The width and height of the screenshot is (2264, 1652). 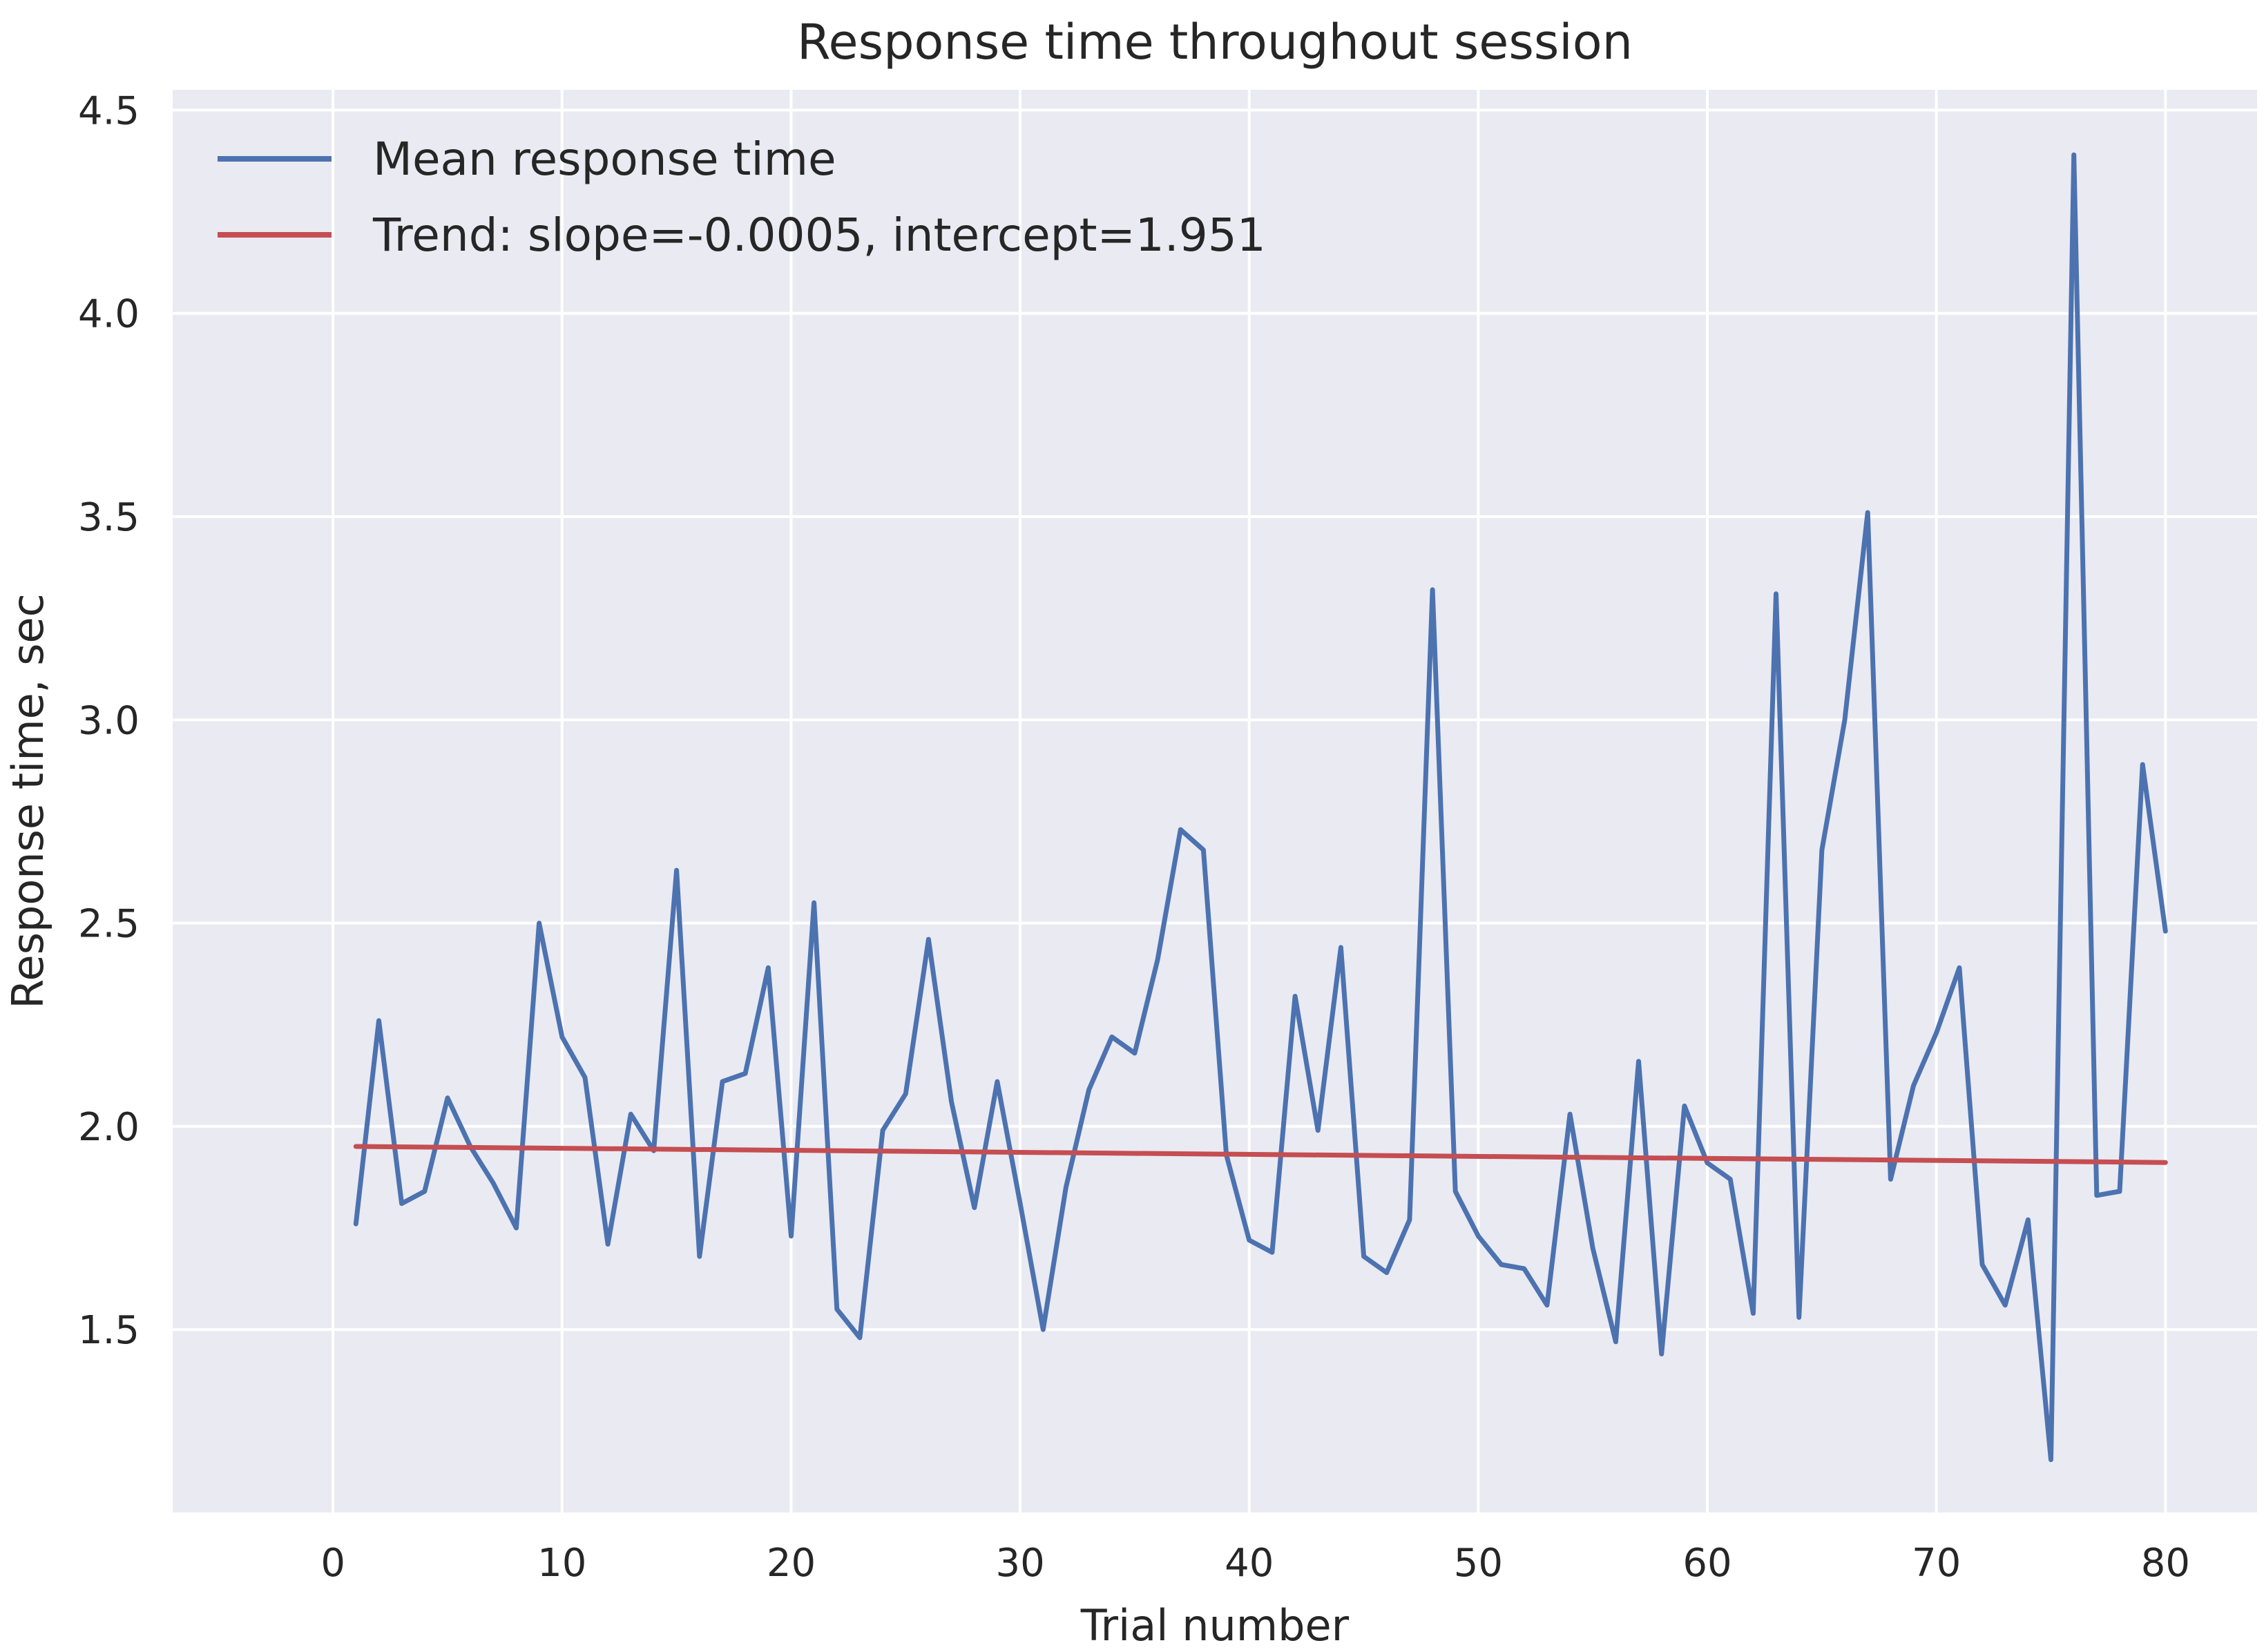 What do you see at coordinates (2165, 1563) in the screenshot?
I see `x-tick-label: 80` at bounding box center [2165, 1563].